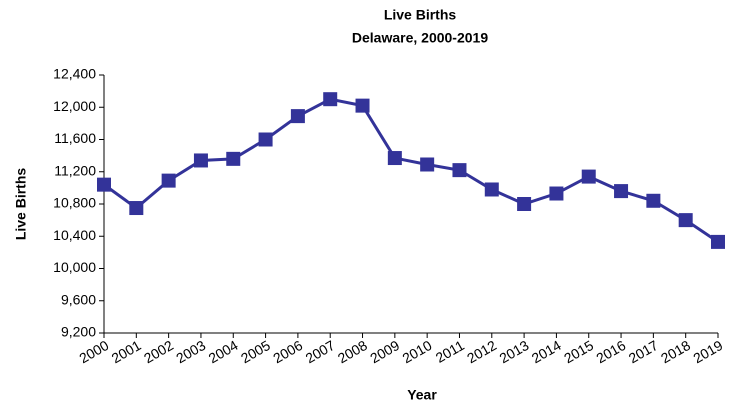  I want to click on x-tick-label: 2011, so click(450, 351).